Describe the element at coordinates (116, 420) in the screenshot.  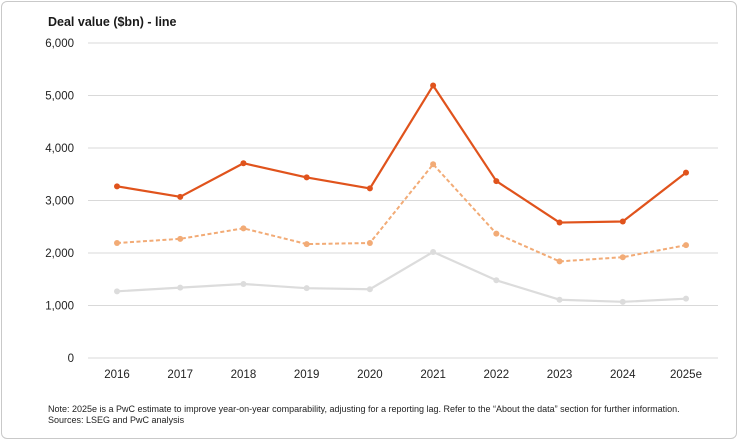
I see `sources-text: Sources: LSEG and PwC analysis` at that location.